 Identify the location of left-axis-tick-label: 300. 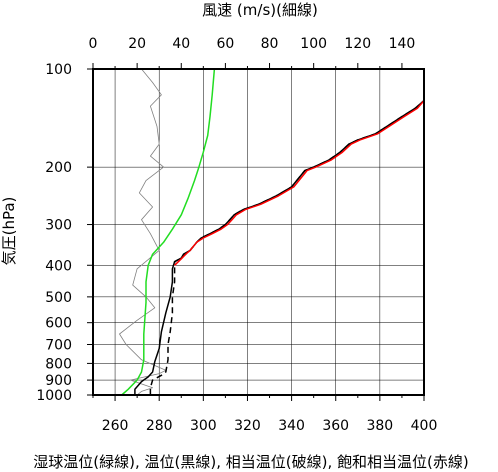
(58, 226).